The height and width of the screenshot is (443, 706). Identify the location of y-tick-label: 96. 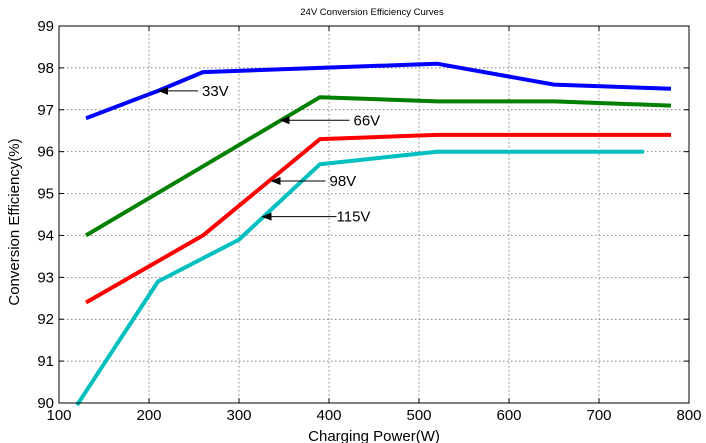
(45, 152).